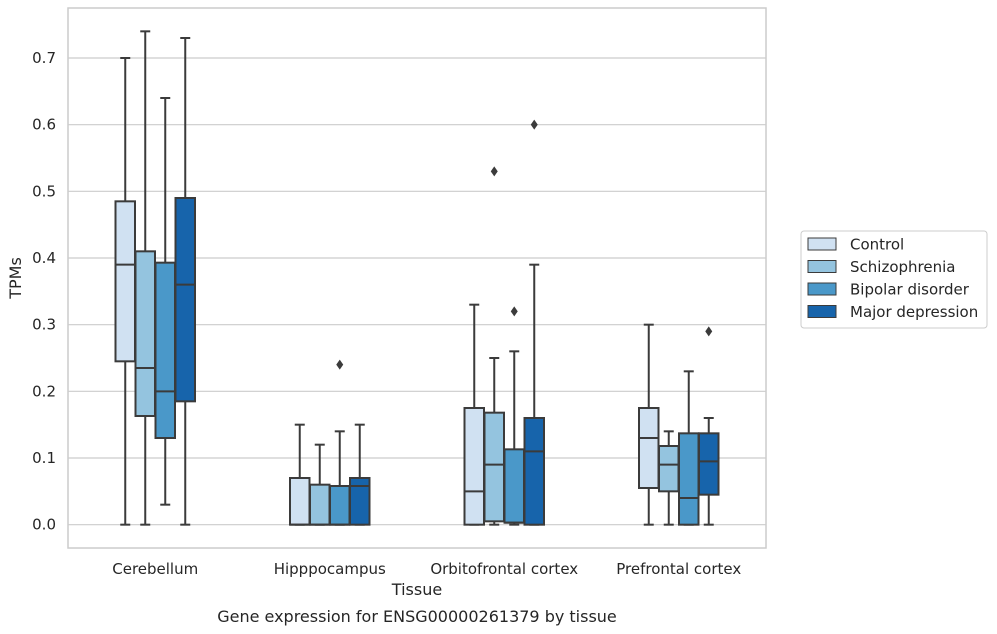  What do you see at coordinates (44, 291) in the screenshot?
I see `ytick-layer: 0.0 0.1 0.2 0.3 0.4 0.5 0.6 0.7` at bounding box center [44, 291].